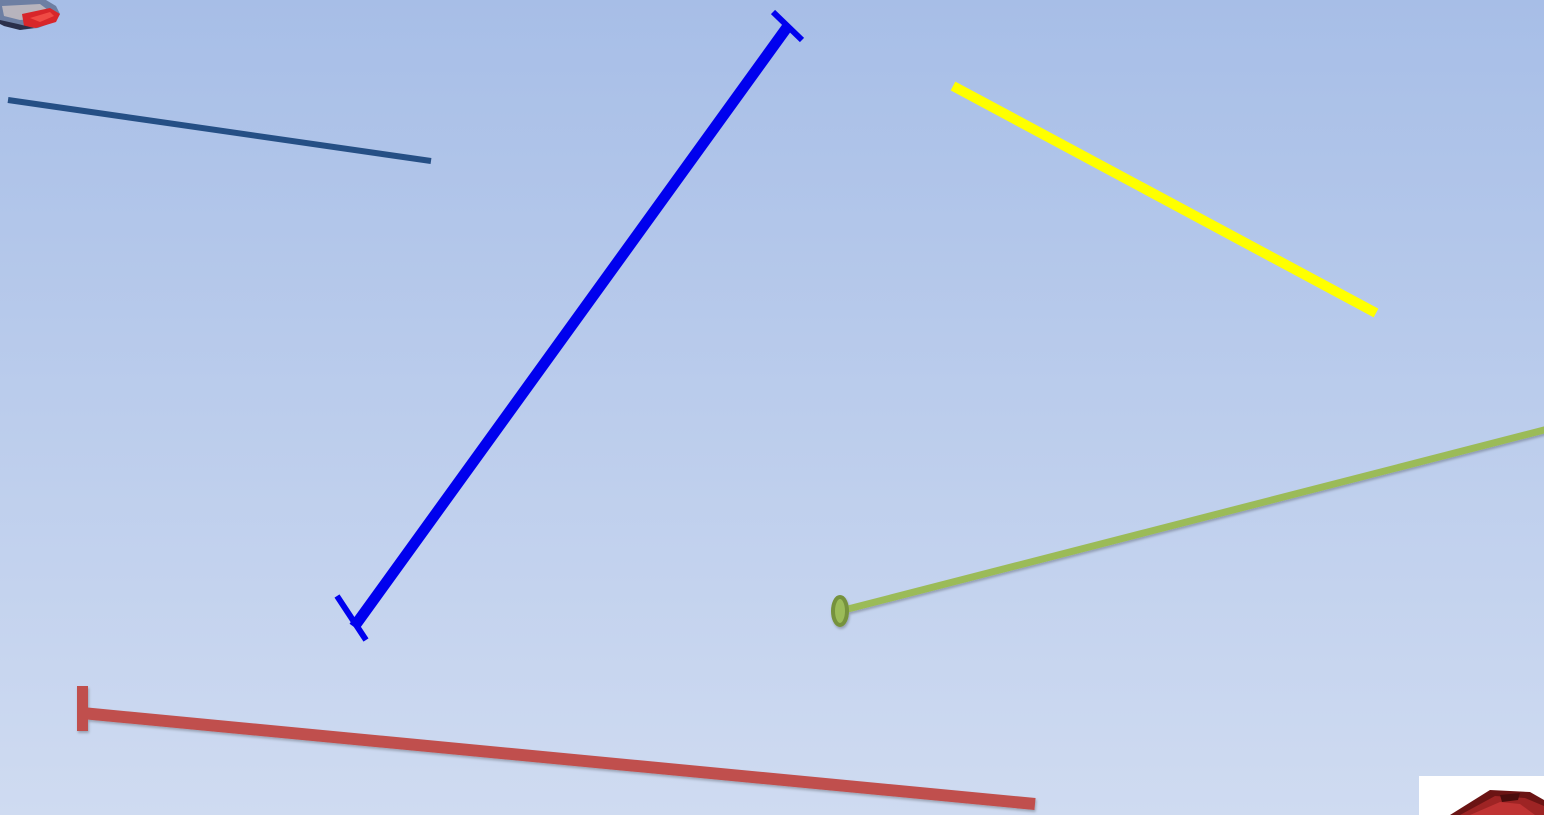 Image resolution: width=1544 pixels, height=815 pixels. Describe the element at coordinates (1481, 795) in the screenshot. I see `graduation-cap-icon` at that location.